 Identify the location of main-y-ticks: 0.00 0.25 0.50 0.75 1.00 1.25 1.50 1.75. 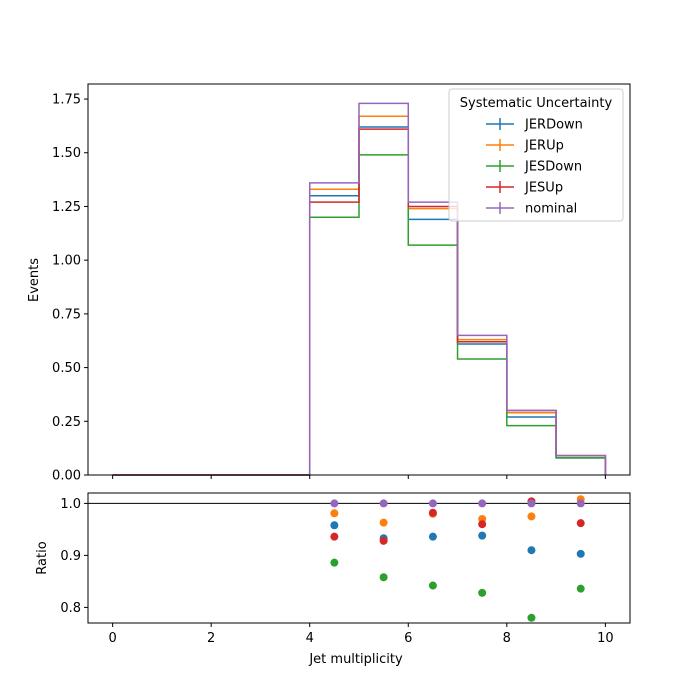
(70, 288).